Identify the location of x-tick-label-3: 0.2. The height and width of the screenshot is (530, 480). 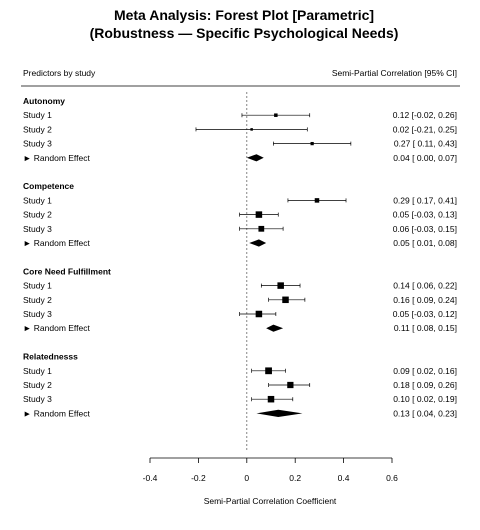
(295, 478).